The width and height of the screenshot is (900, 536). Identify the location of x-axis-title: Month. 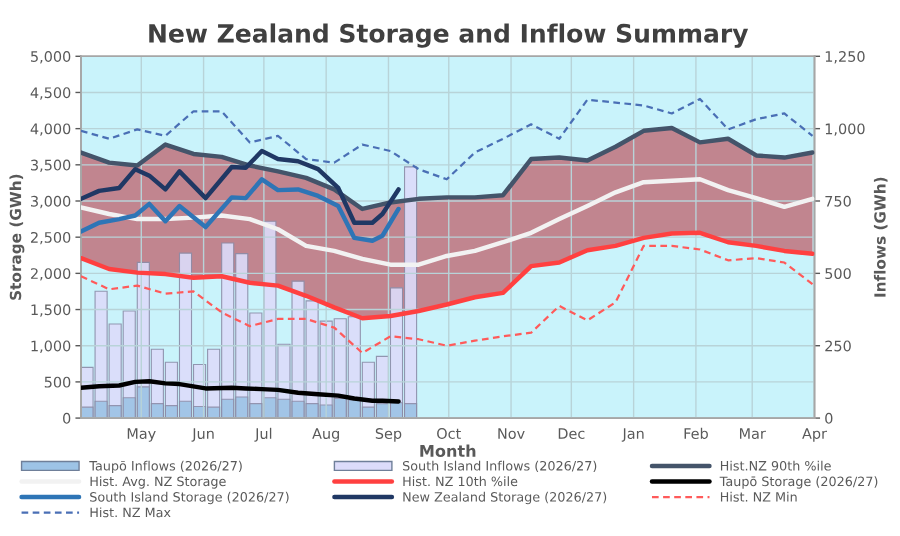
(448, 451).